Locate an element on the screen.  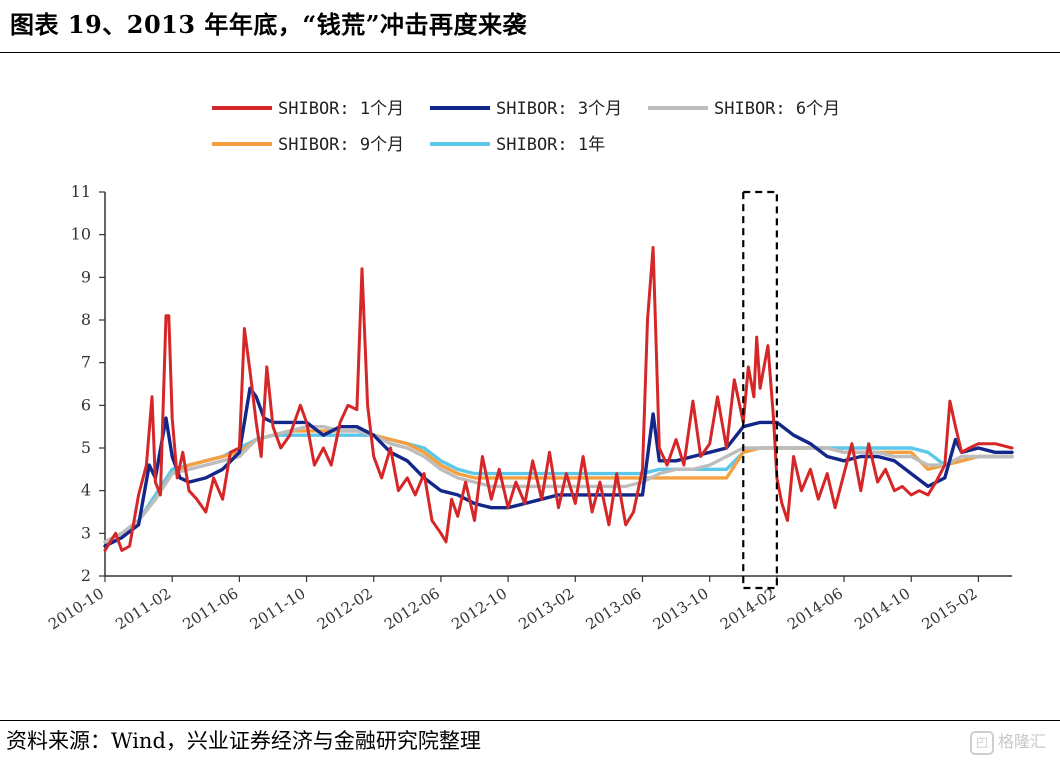
watermark-logo-icon: ◰ is located at coordinates (981, 742).